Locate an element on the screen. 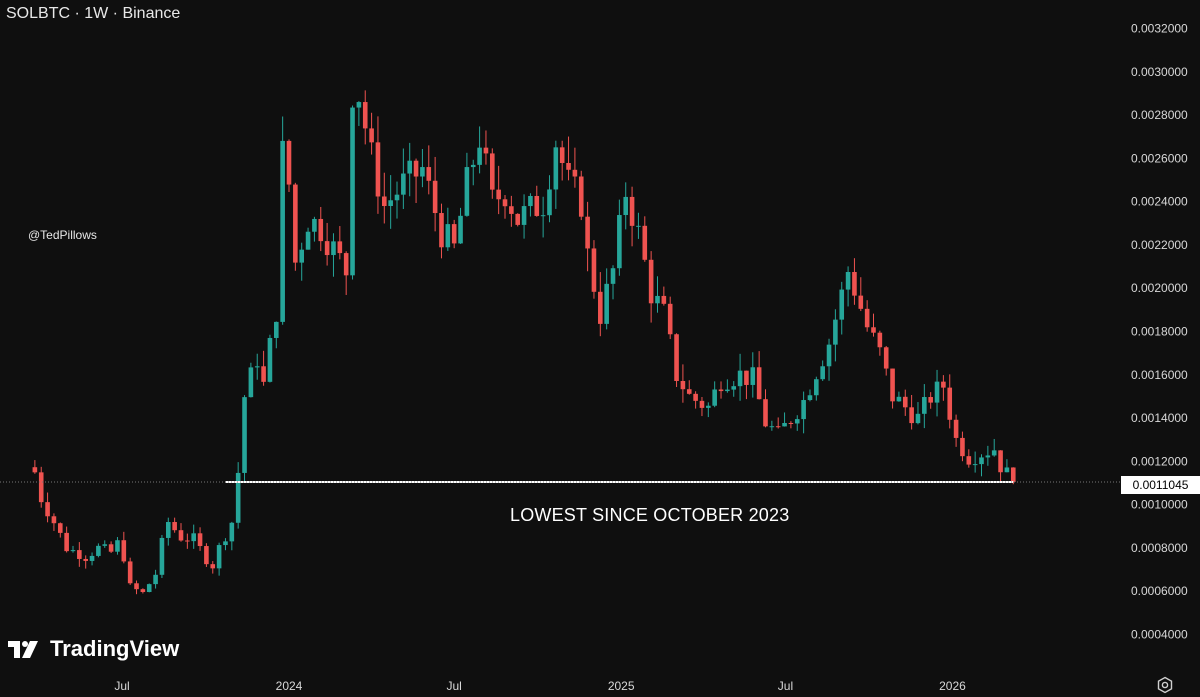 Image resolution: width=1200 pixels, height=697 pixels. gear-icon is located at coordinates (1165, 685).